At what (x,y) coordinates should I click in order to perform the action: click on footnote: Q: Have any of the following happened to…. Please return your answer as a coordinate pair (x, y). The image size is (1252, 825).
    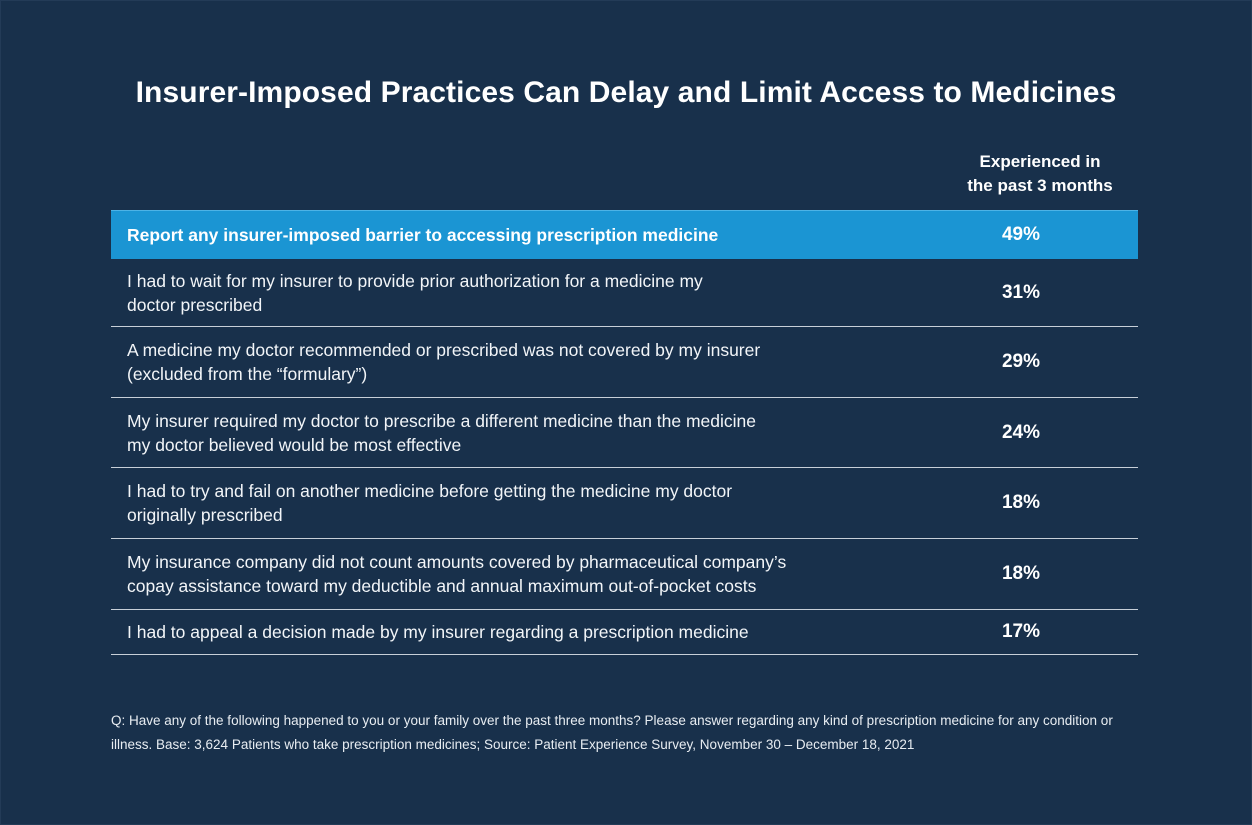
    Looking at the image, I should click on (612, 732).